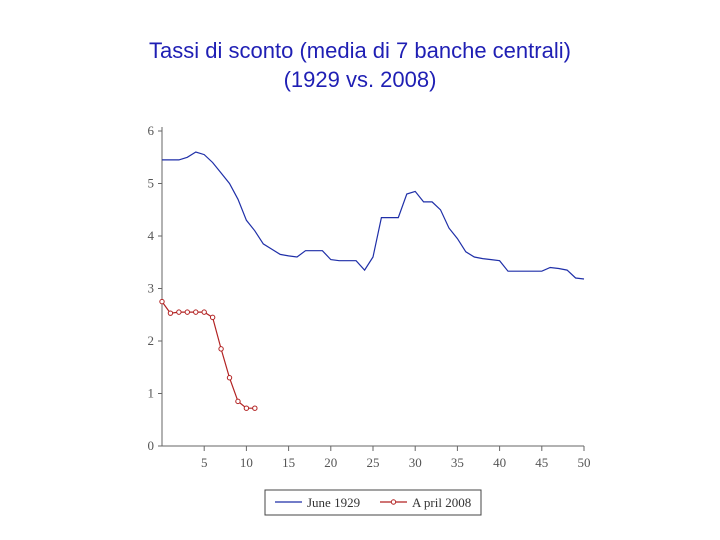 This screenshot has height=540, width=720. I want to click on x-tick-label: 10, so click(246, 462).